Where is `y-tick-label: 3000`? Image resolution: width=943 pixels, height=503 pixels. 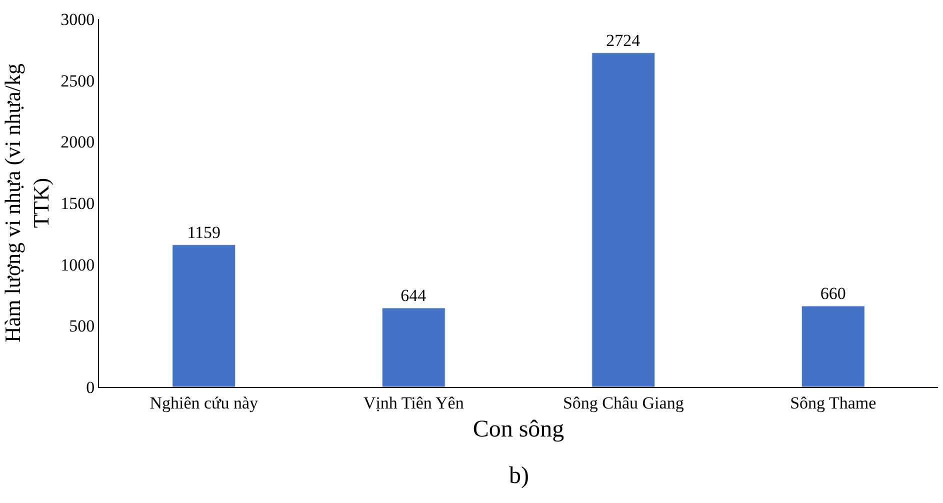
y-tick-label: 3000 is located at coordinates (77, 19).